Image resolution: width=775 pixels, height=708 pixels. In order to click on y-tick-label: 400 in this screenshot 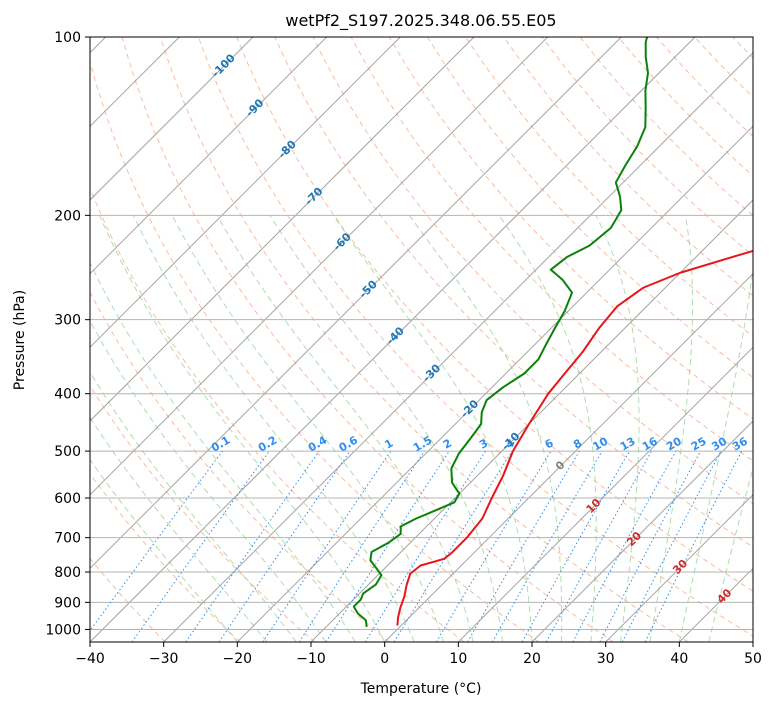, I will do `click(67, 395)`.